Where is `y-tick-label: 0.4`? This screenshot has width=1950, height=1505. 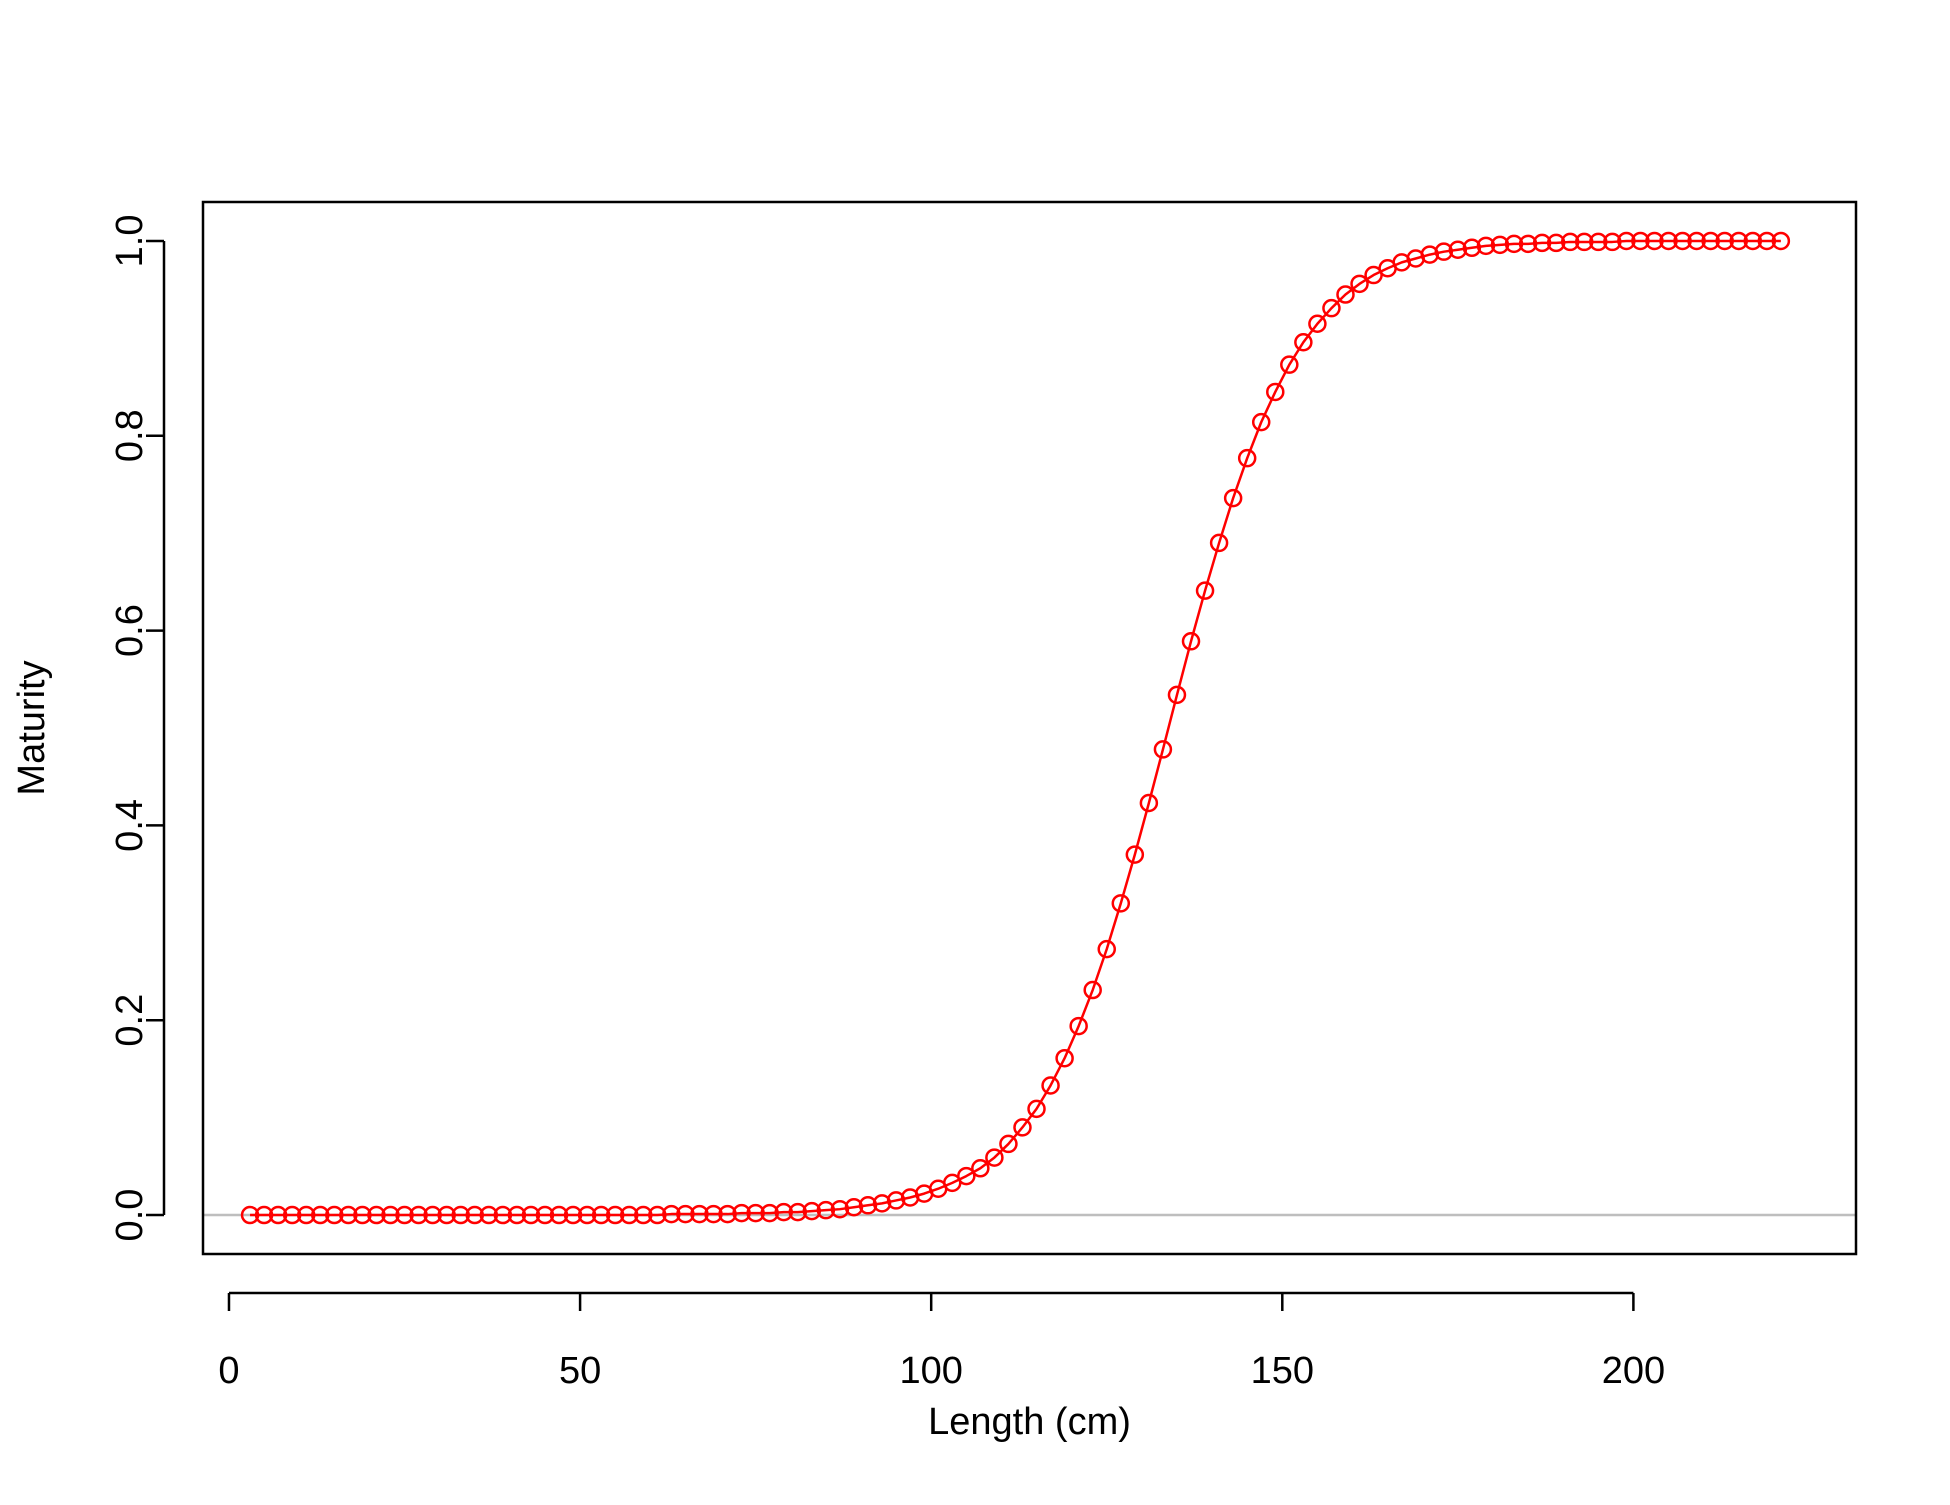
y-tick-label: 0.4 is located at coordinates (130, 825).